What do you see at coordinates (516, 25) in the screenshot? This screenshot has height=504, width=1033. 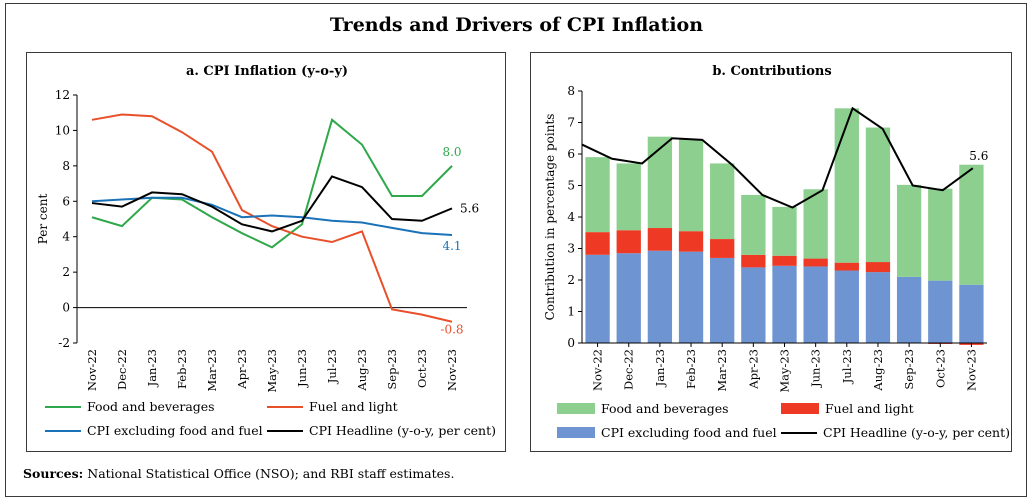 I see `figure-title: Trends and Drivers of CPI Inflation` at bounding box center [516, 25].